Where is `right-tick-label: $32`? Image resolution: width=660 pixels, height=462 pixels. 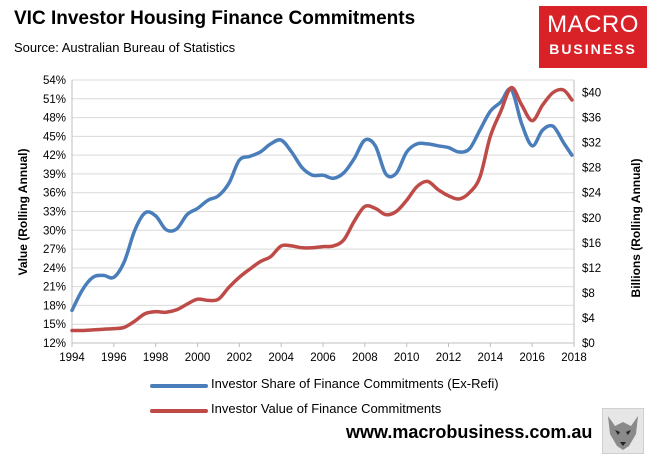 right-tick-label: $32 is located at coordinates (591, 144).